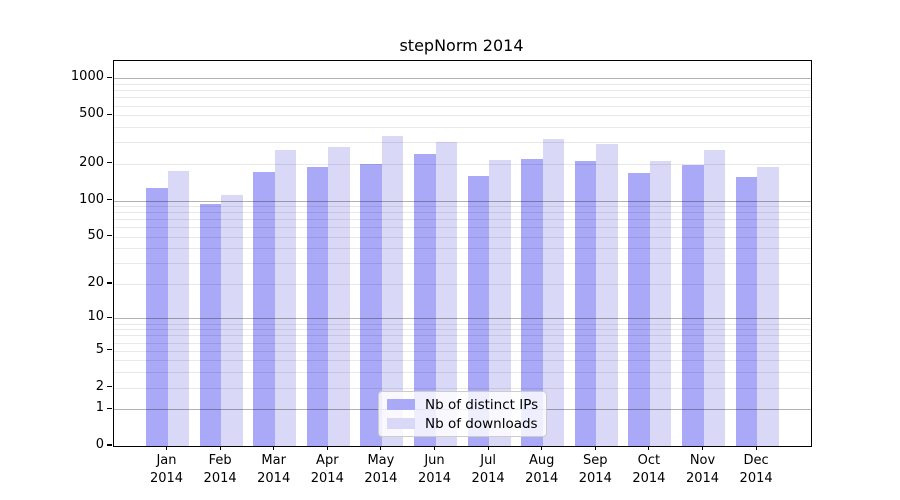  I want to click on x-tick-label-nov: Nov 2014, so click(702, 469).